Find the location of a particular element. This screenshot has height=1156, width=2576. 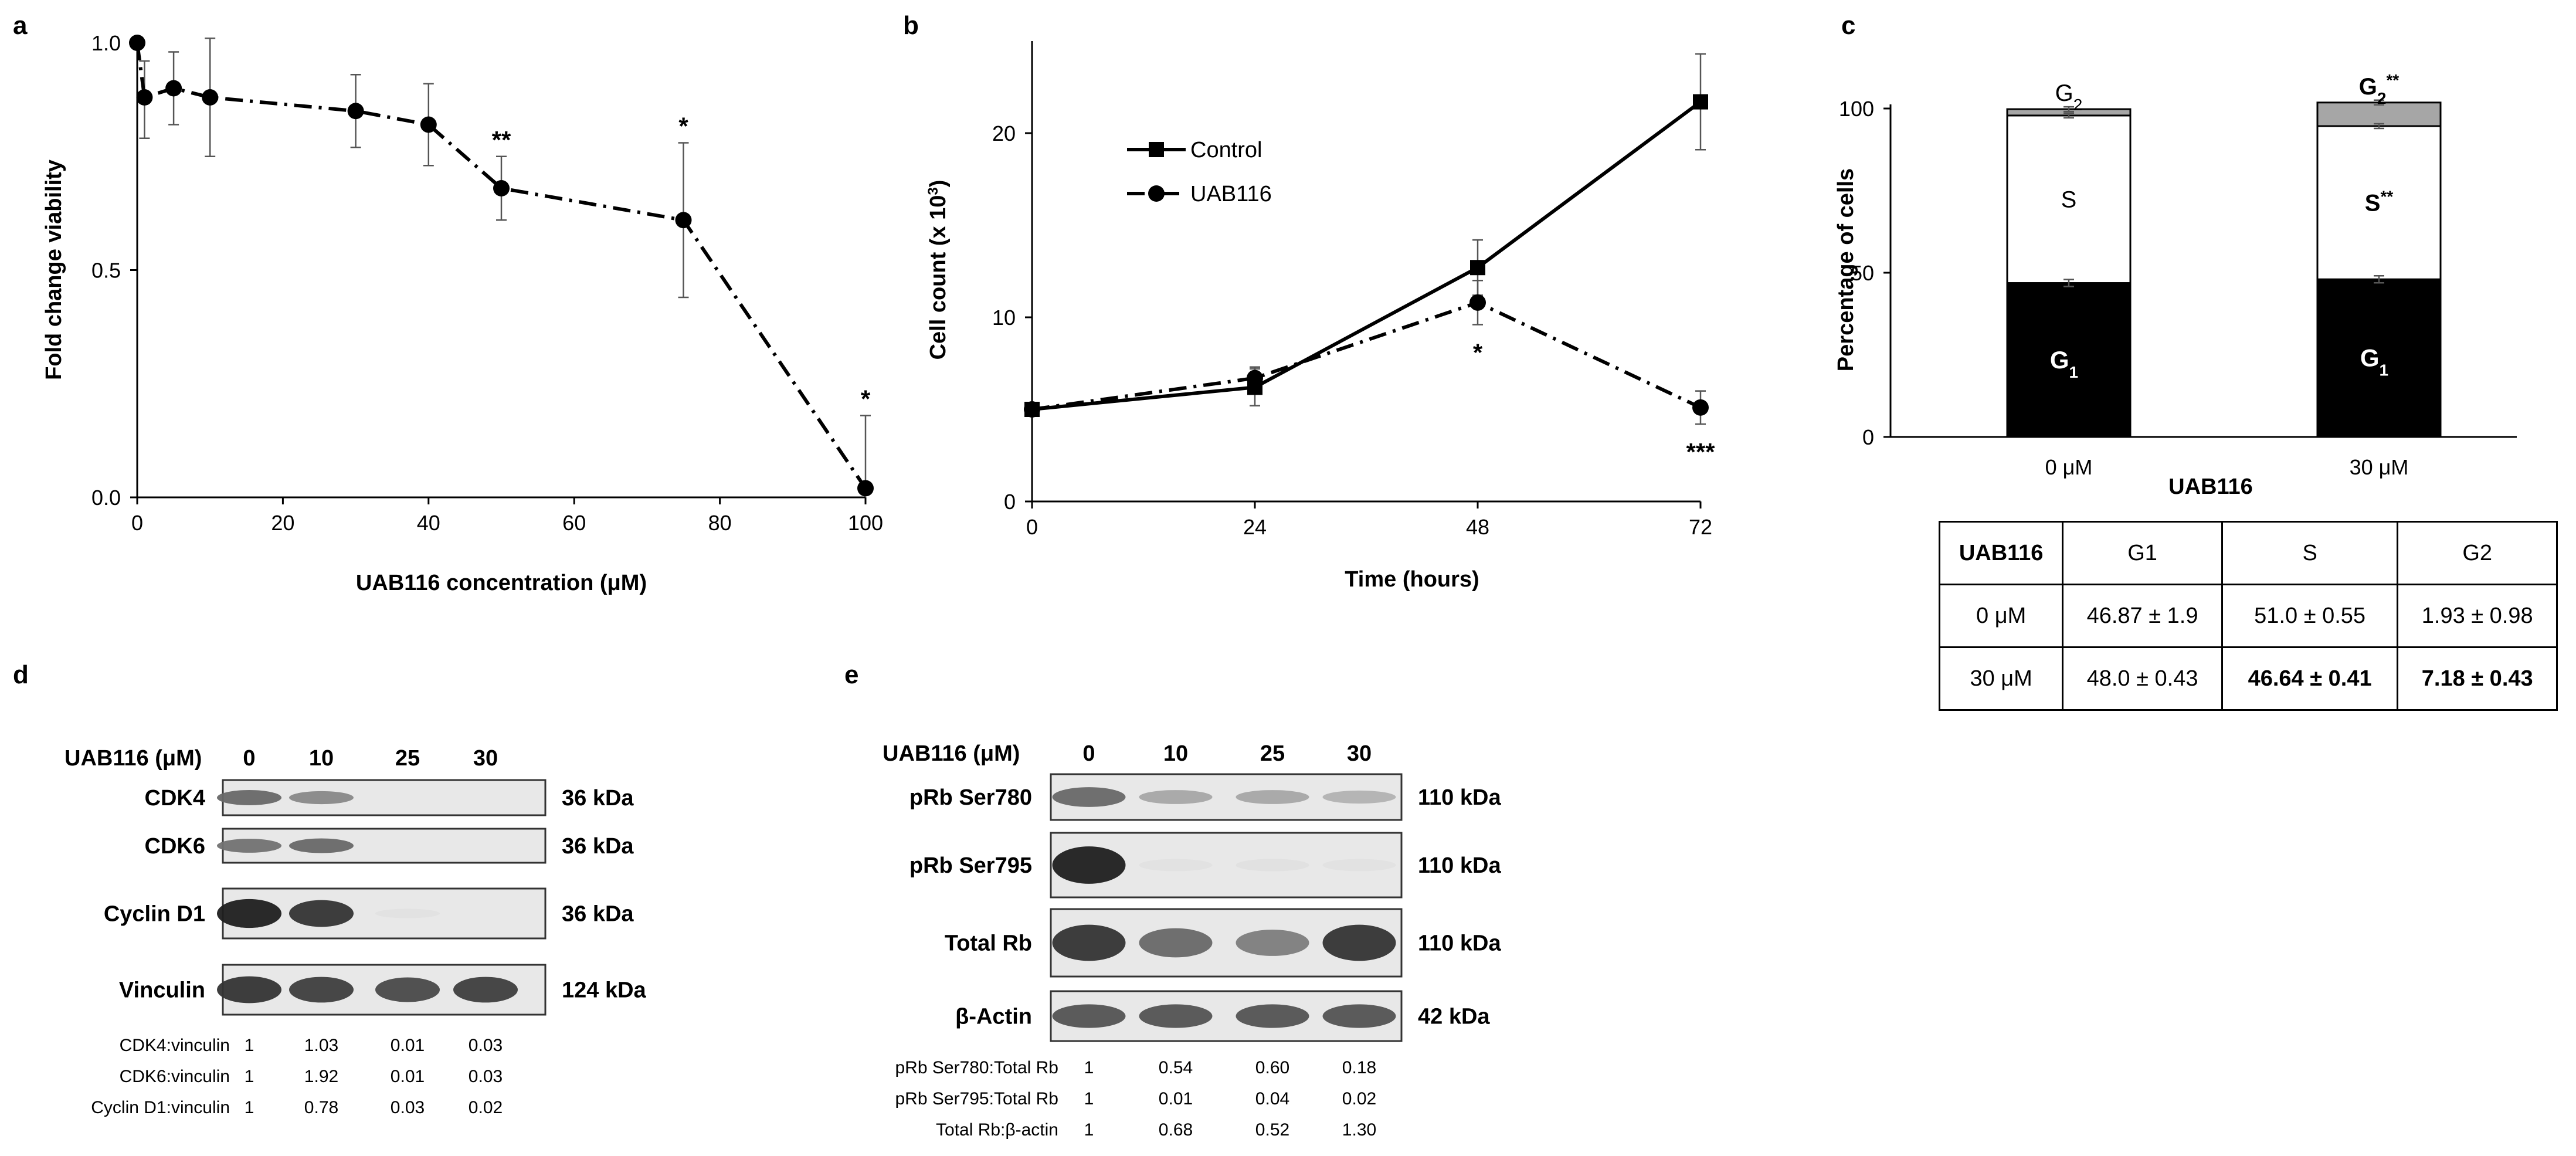

blot_e-quant-label: Total Rb:β-actin is located at coordinates (997, 1130).